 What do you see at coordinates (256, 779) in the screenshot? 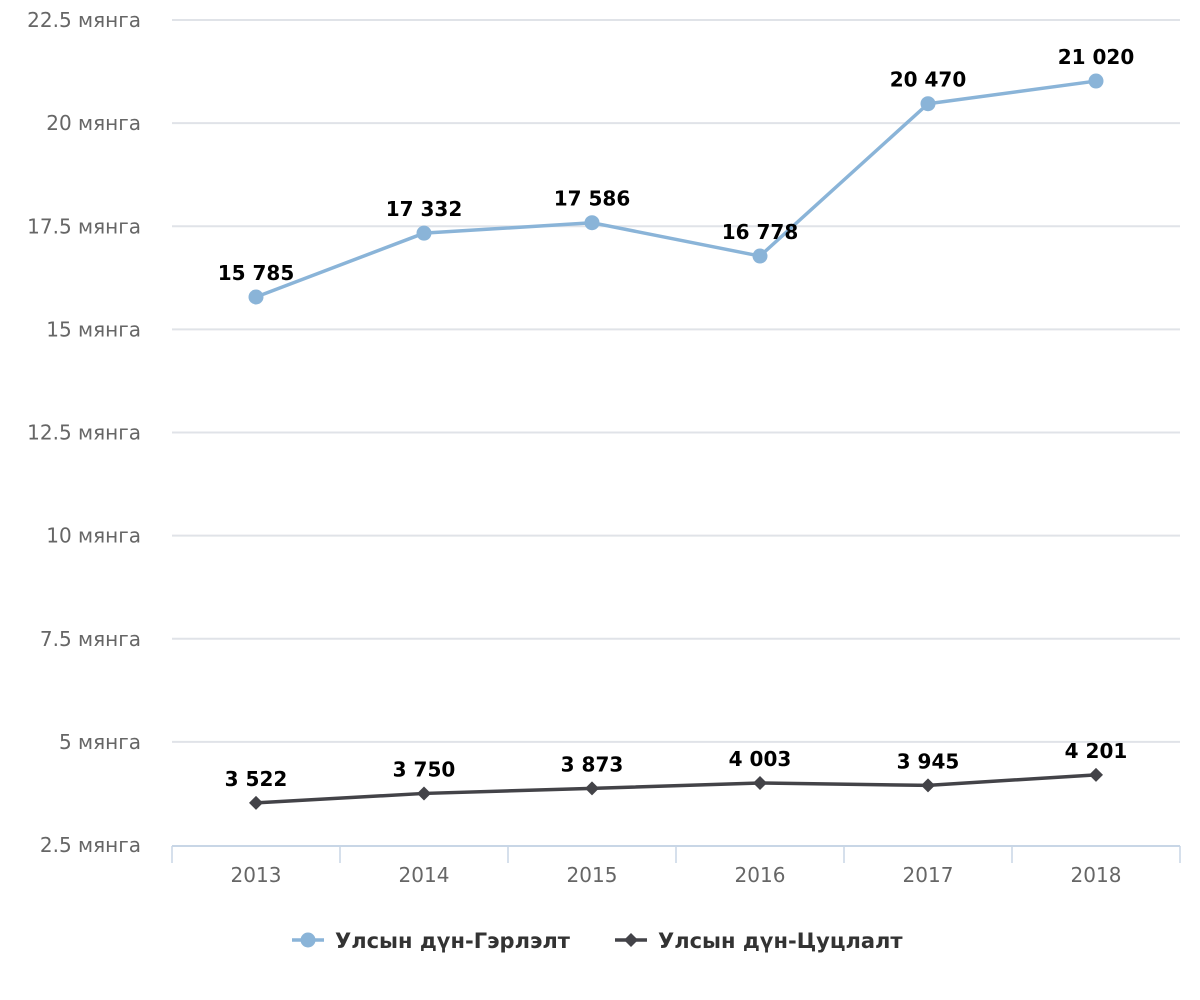
I see `data-label: 3 522` at bounding box center [256, 779].